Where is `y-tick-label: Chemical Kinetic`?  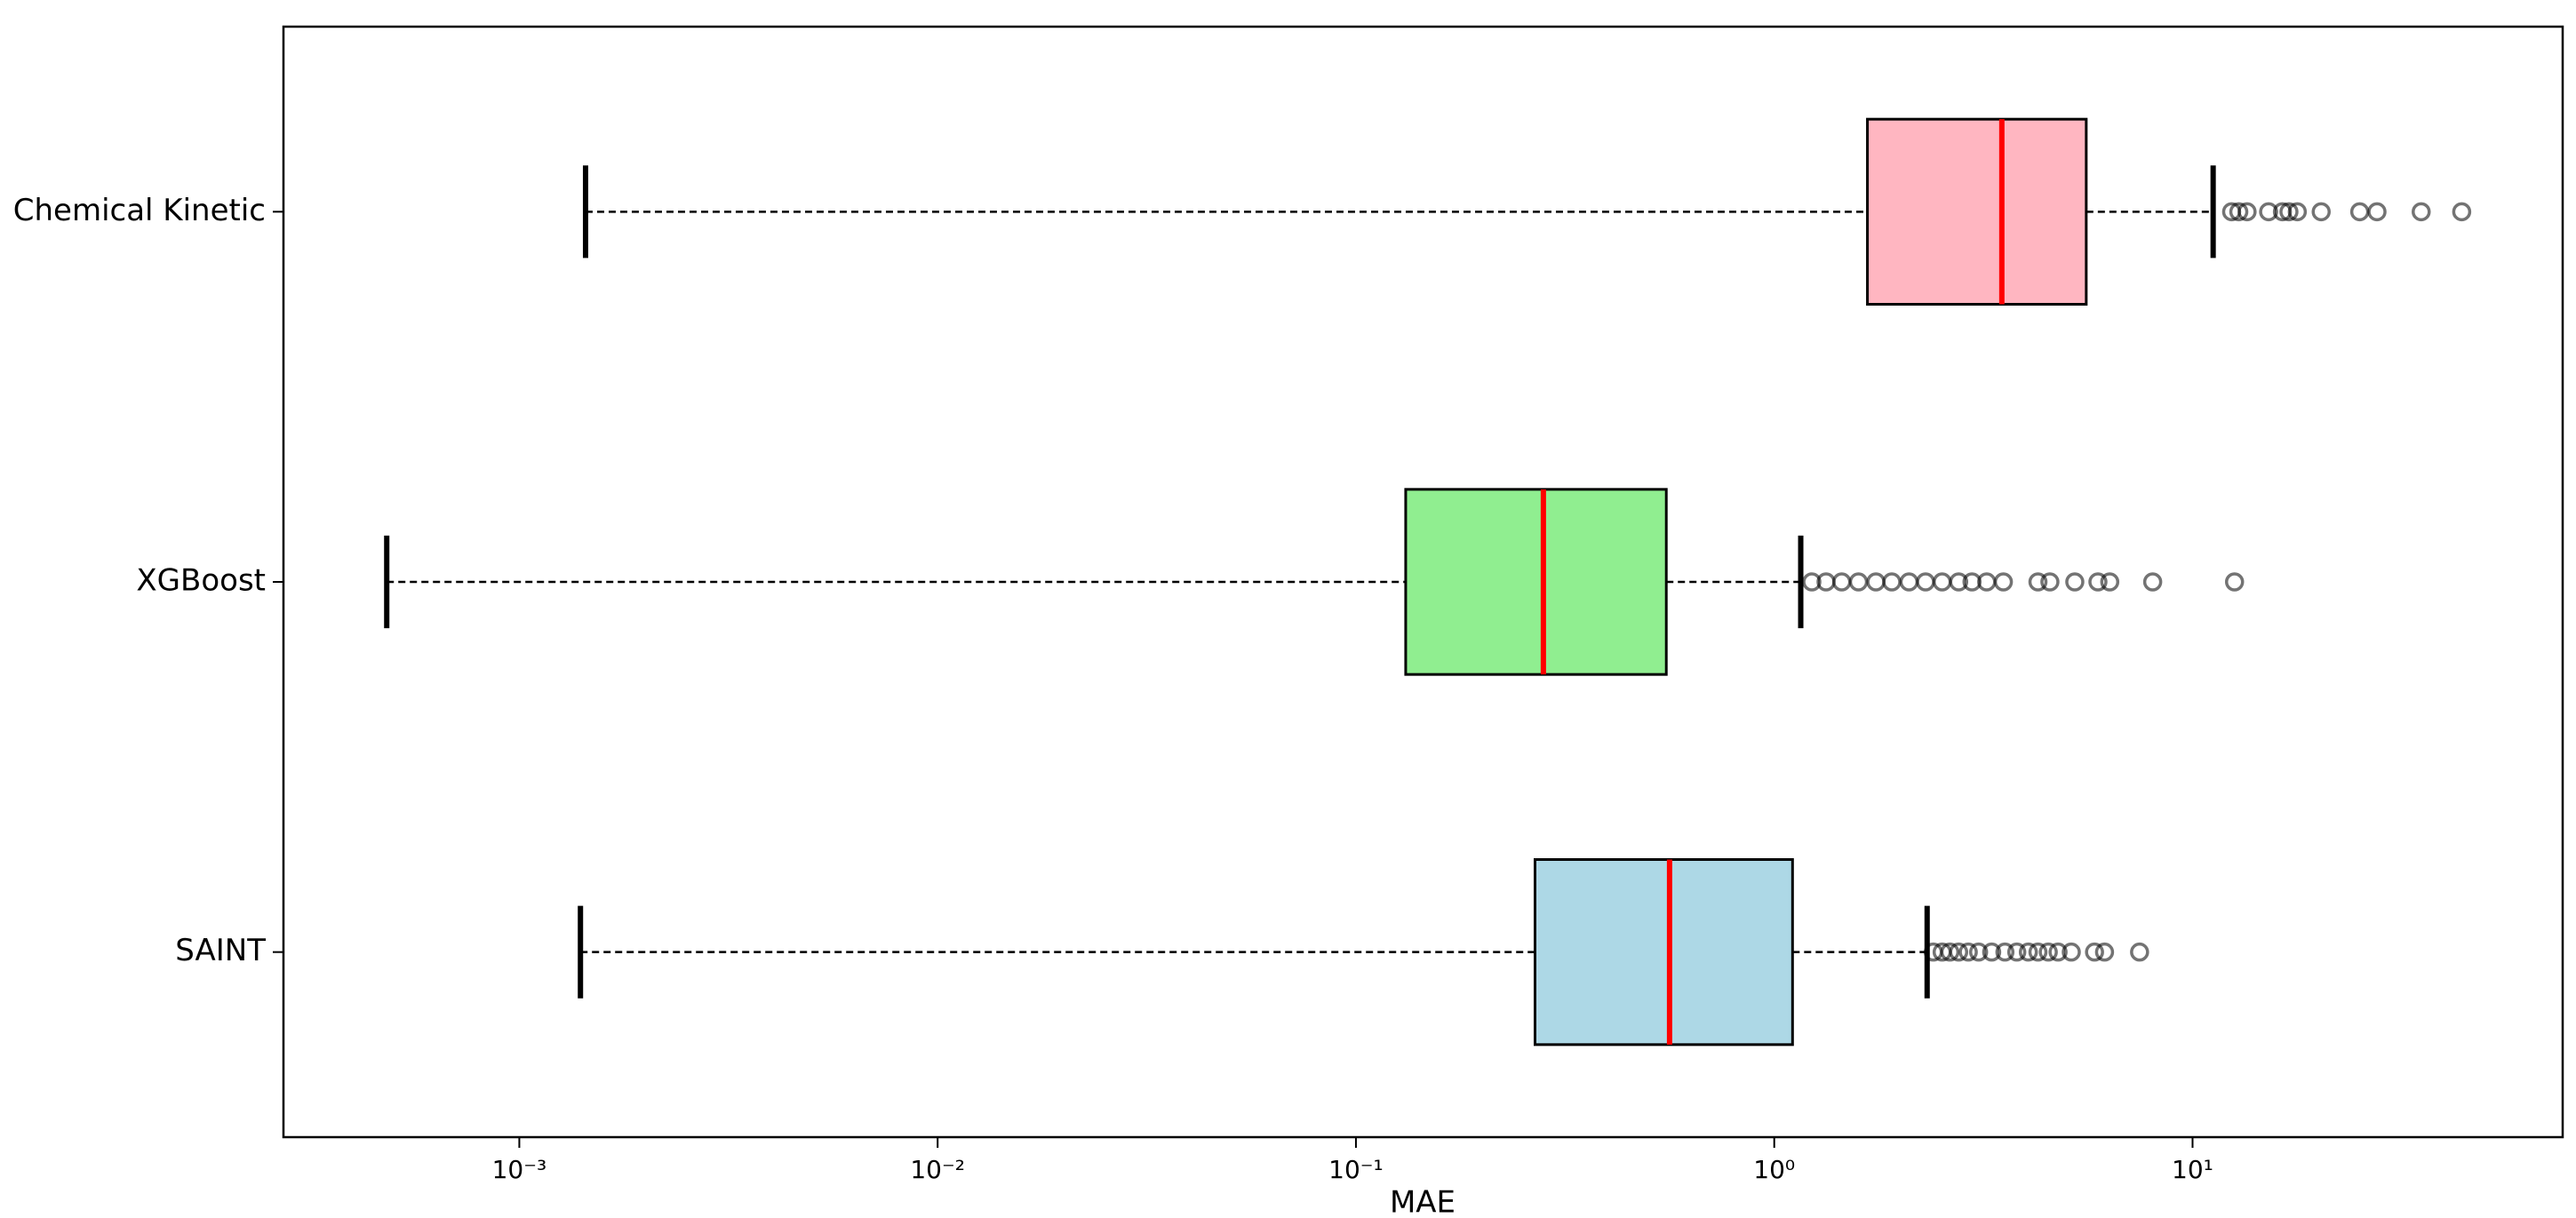
y-tick-label: Chemical Kinetic is located at coordinates (139, 211).